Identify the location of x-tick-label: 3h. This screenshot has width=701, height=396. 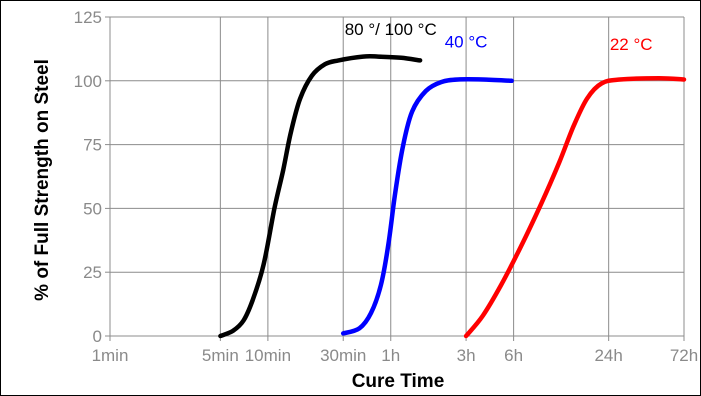
(466, 355).